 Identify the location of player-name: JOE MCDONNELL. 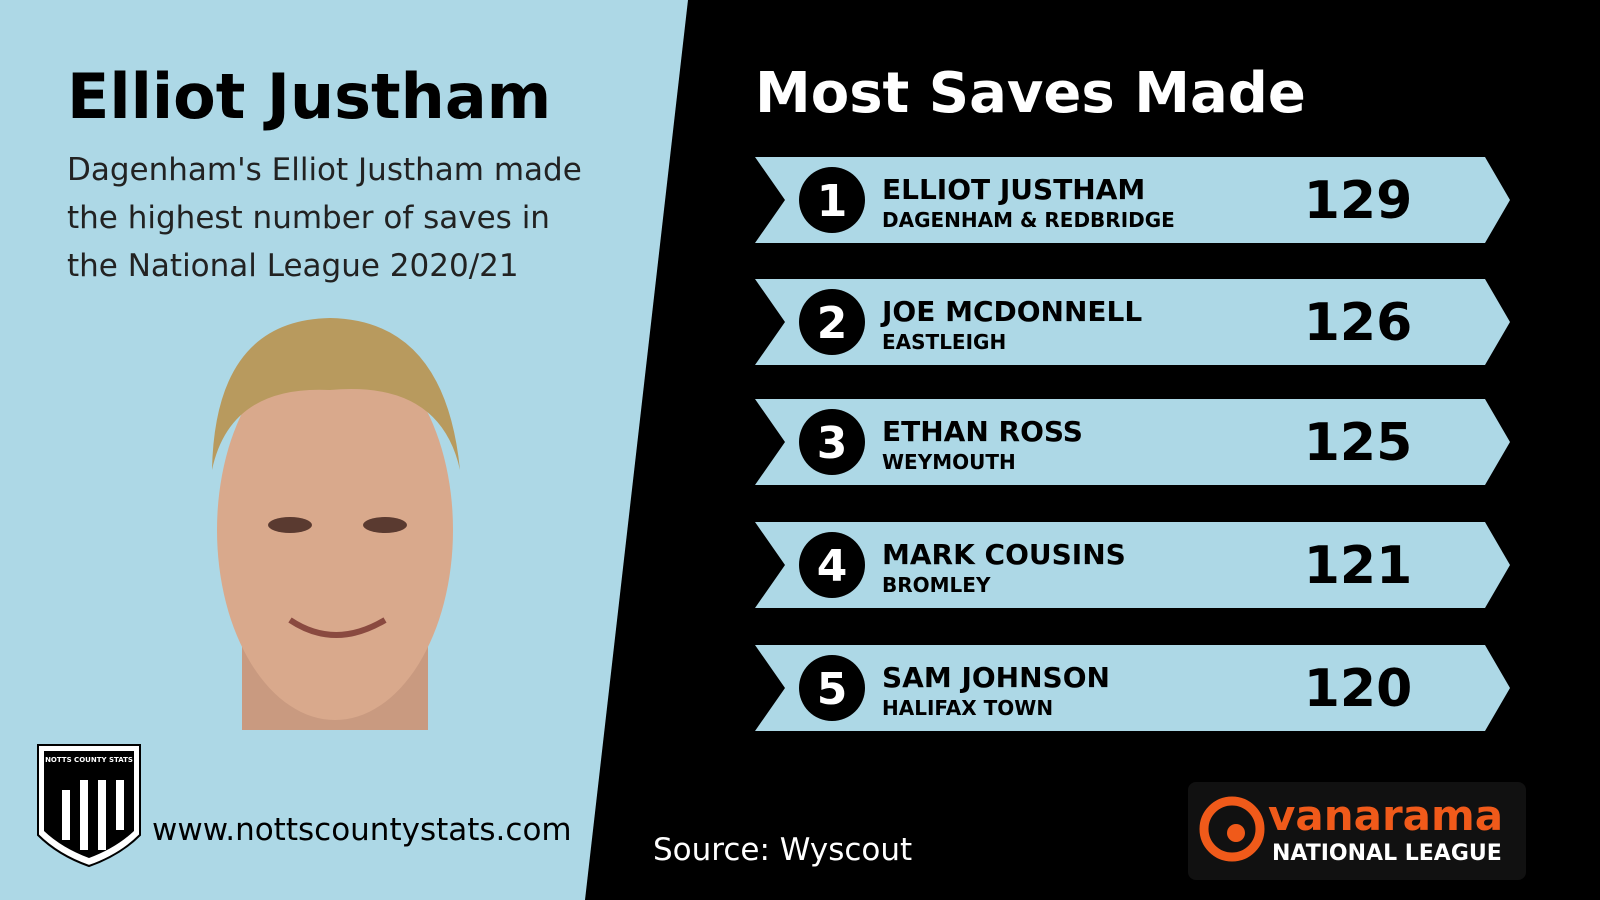
(1011, 311).